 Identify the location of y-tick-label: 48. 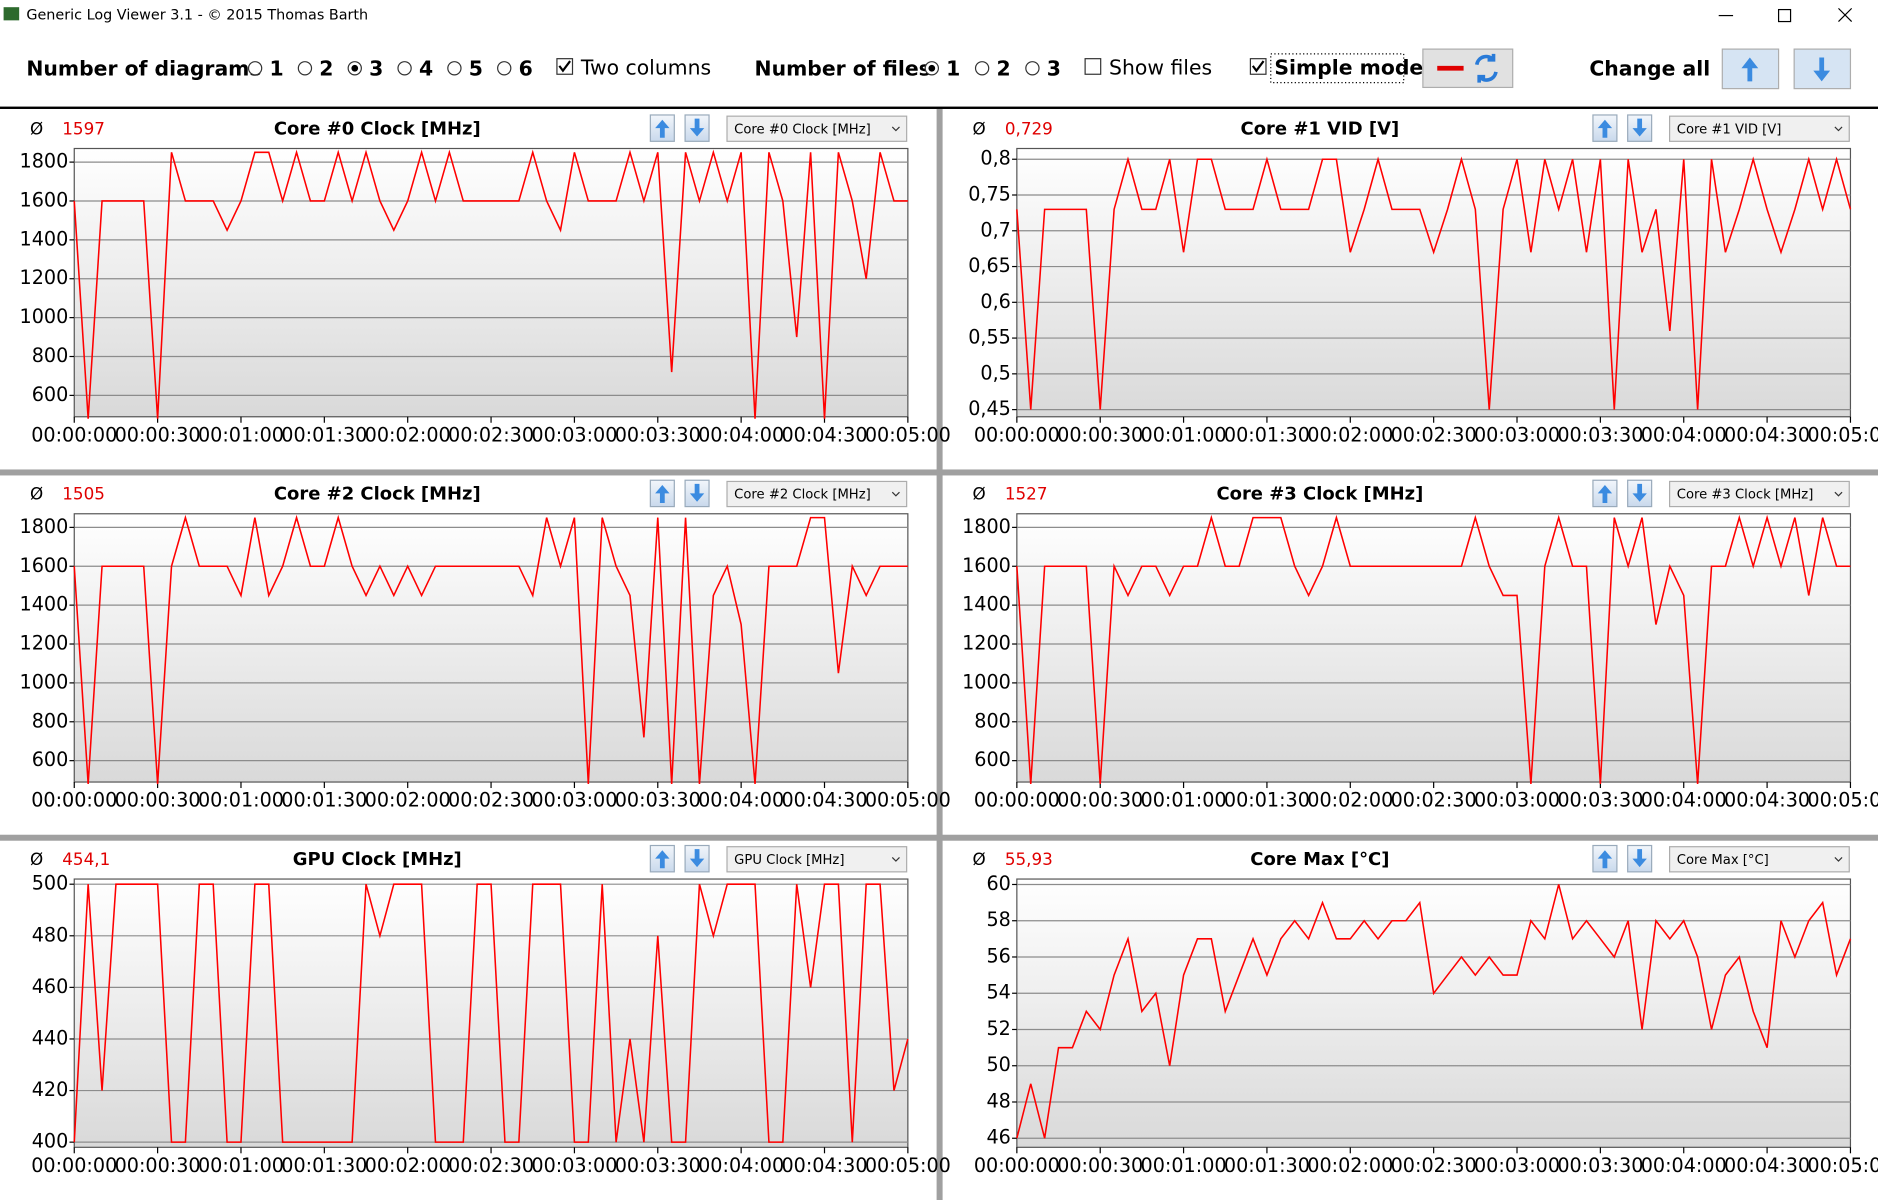
(998, 1100).